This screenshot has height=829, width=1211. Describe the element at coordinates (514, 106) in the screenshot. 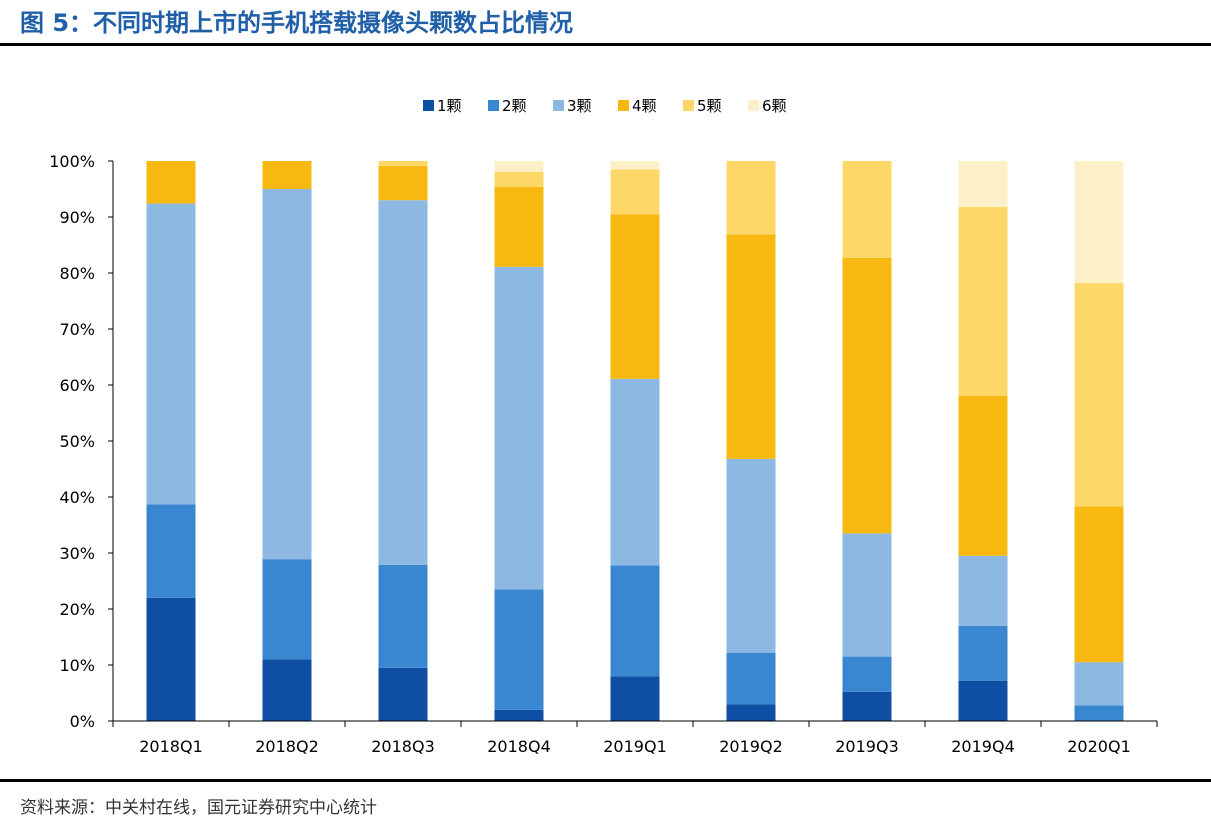

I see `legend-label-2: 2颗` at that location.